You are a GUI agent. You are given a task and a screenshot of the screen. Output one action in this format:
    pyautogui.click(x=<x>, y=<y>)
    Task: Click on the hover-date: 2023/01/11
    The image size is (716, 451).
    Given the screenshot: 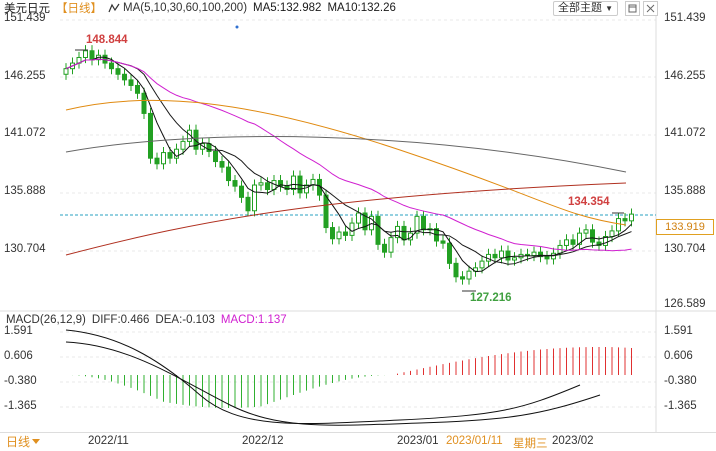 What is the action you would take?
    pyautogui.click(x=474, y=441)
    